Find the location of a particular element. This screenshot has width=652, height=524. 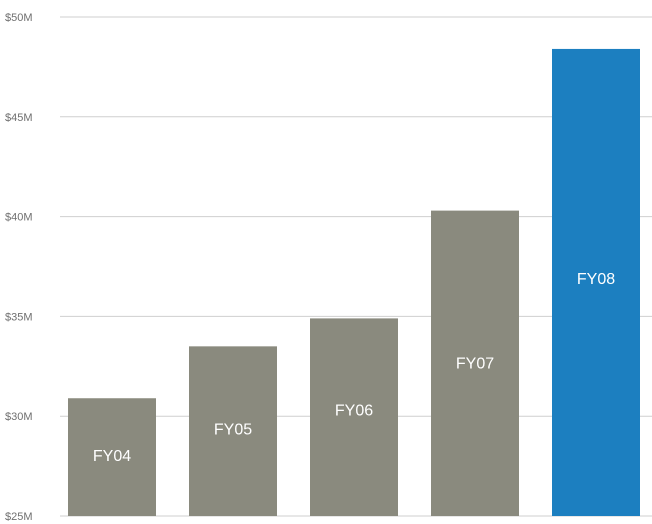

bar-fy07 is located at coordinates (475, 363).